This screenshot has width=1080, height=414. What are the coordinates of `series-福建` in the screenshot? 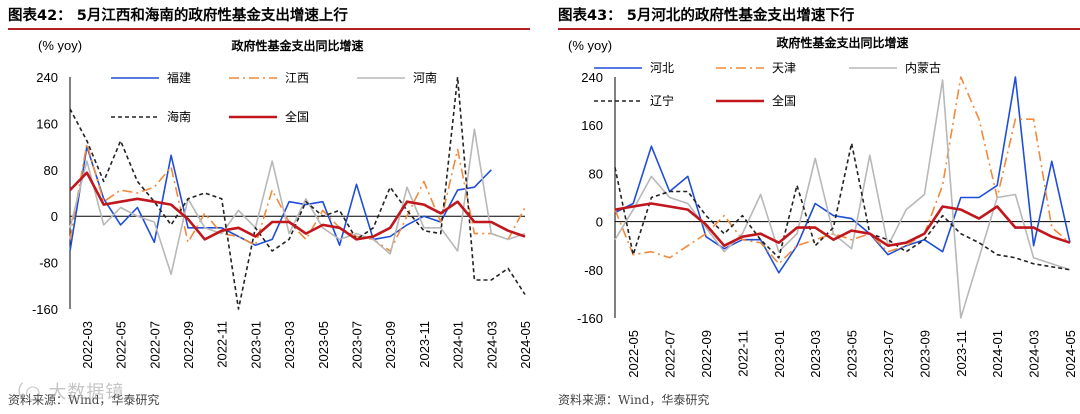 It's located at (280, 198).